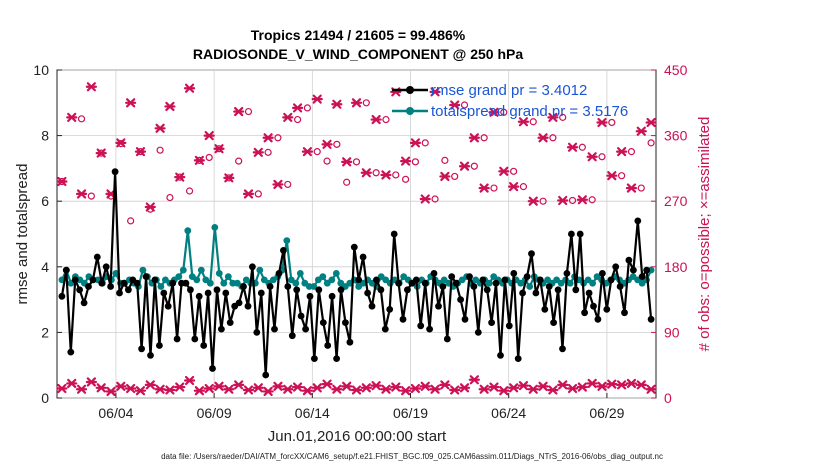  Describe the element at coordinates (45, 267) in the screenshot. I see `y-tick-label: 4` at that location.